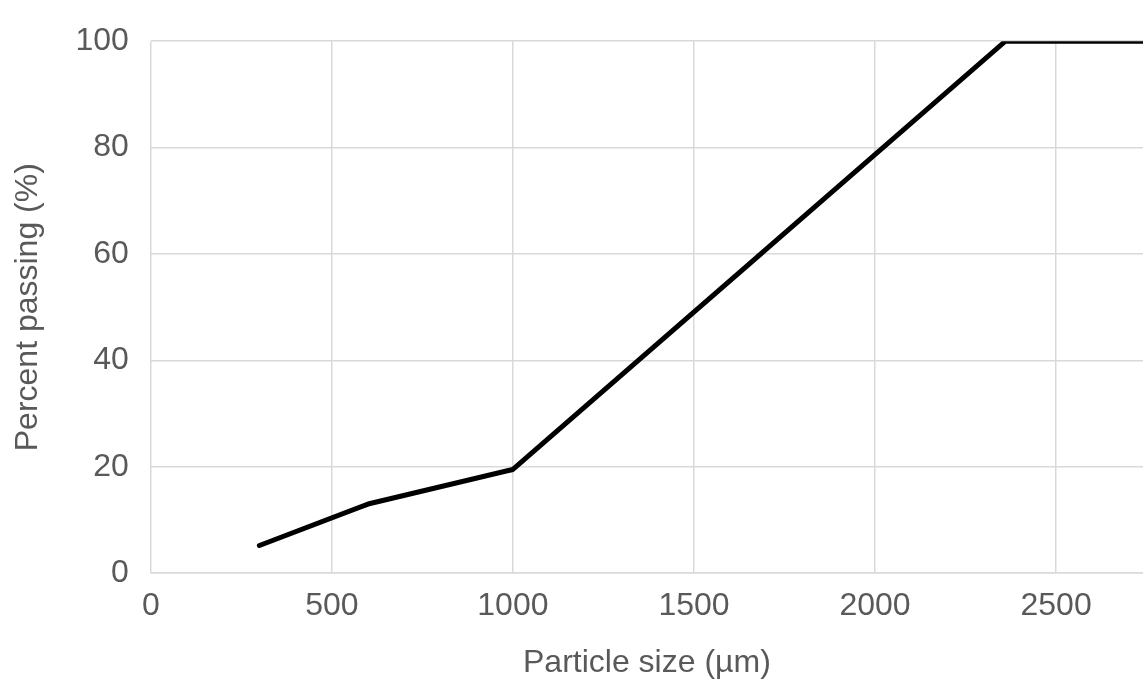 Image resolution: width=1143 pixels, height=691 pixels. I want to click on y-tick-label: 80, so click(111, 145).